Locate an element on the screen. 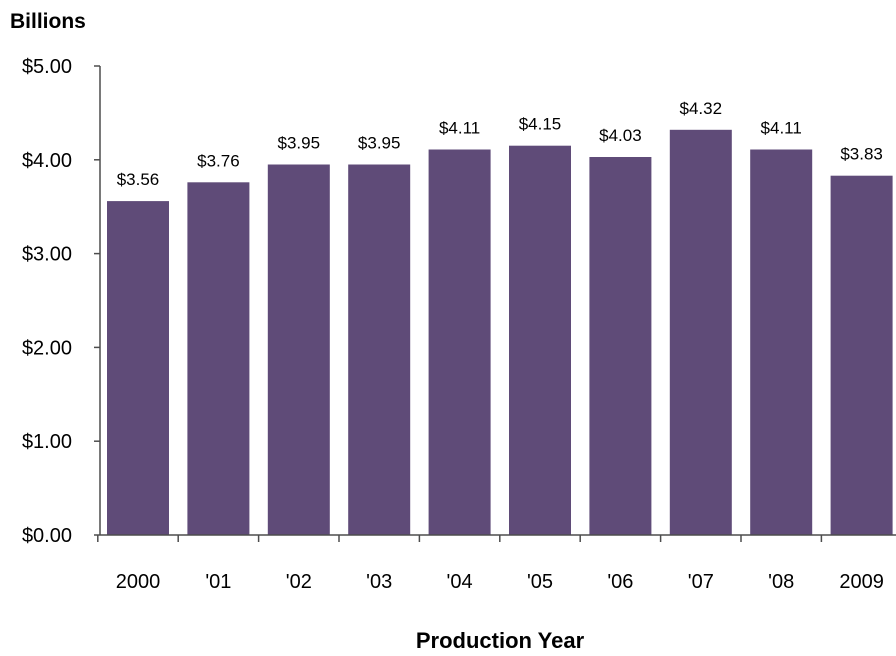  data-label: $3.83 is located at coordinates (861, 154).